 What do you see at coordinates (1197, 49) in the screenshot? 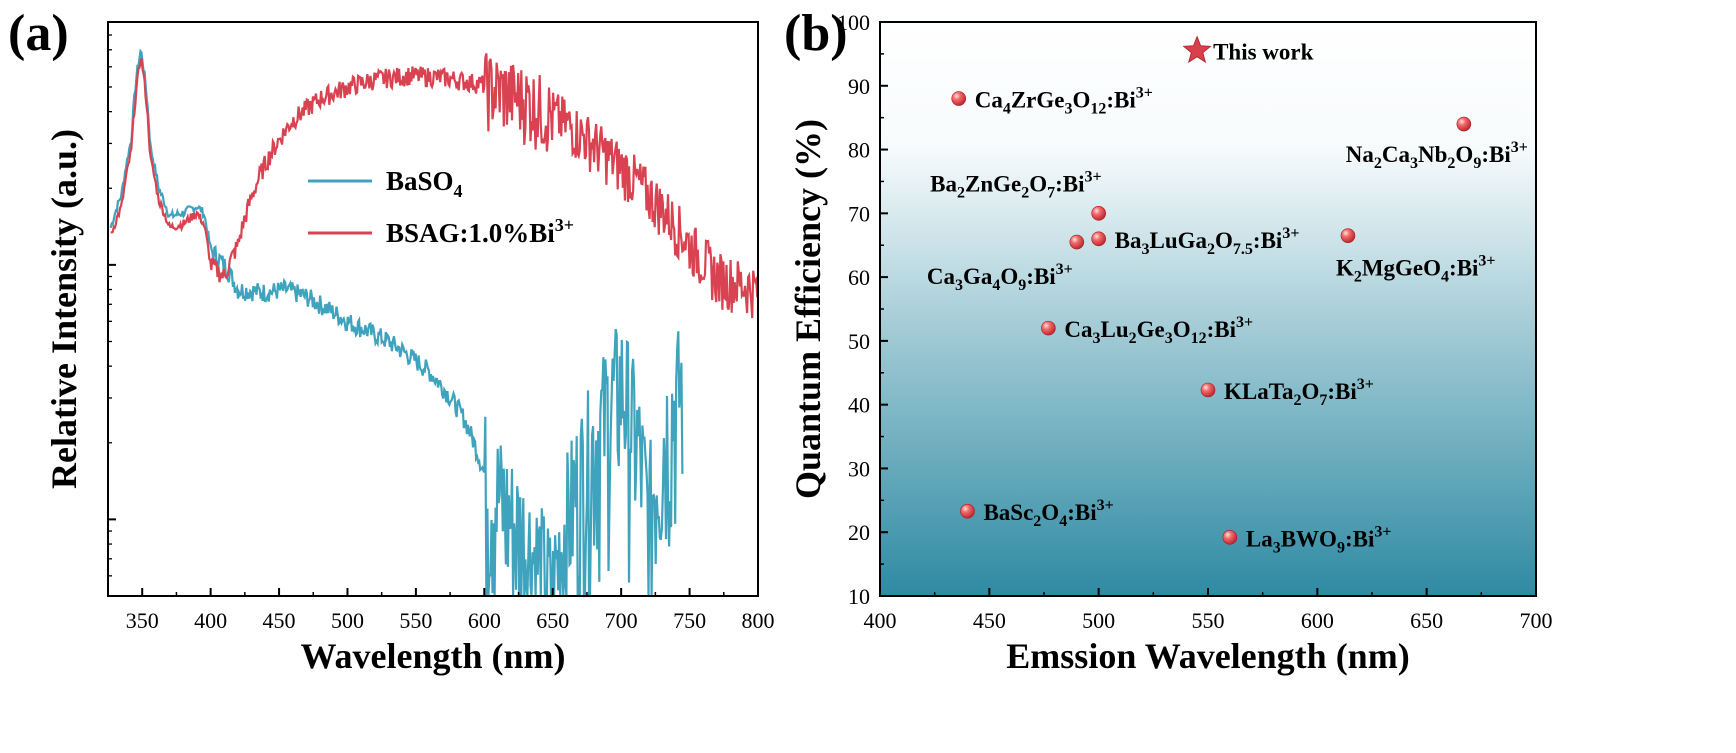
I see `point-this-work-star-icon` at bounding box center [1197, 49].